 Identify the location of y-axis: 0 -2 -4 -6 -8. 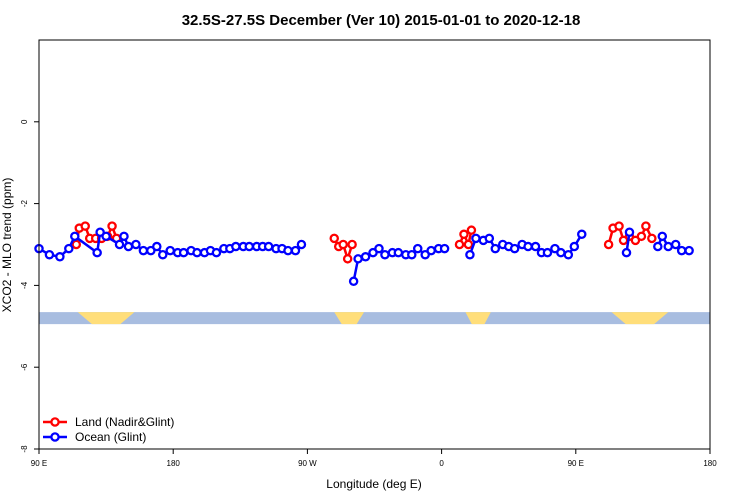
(29, 286).